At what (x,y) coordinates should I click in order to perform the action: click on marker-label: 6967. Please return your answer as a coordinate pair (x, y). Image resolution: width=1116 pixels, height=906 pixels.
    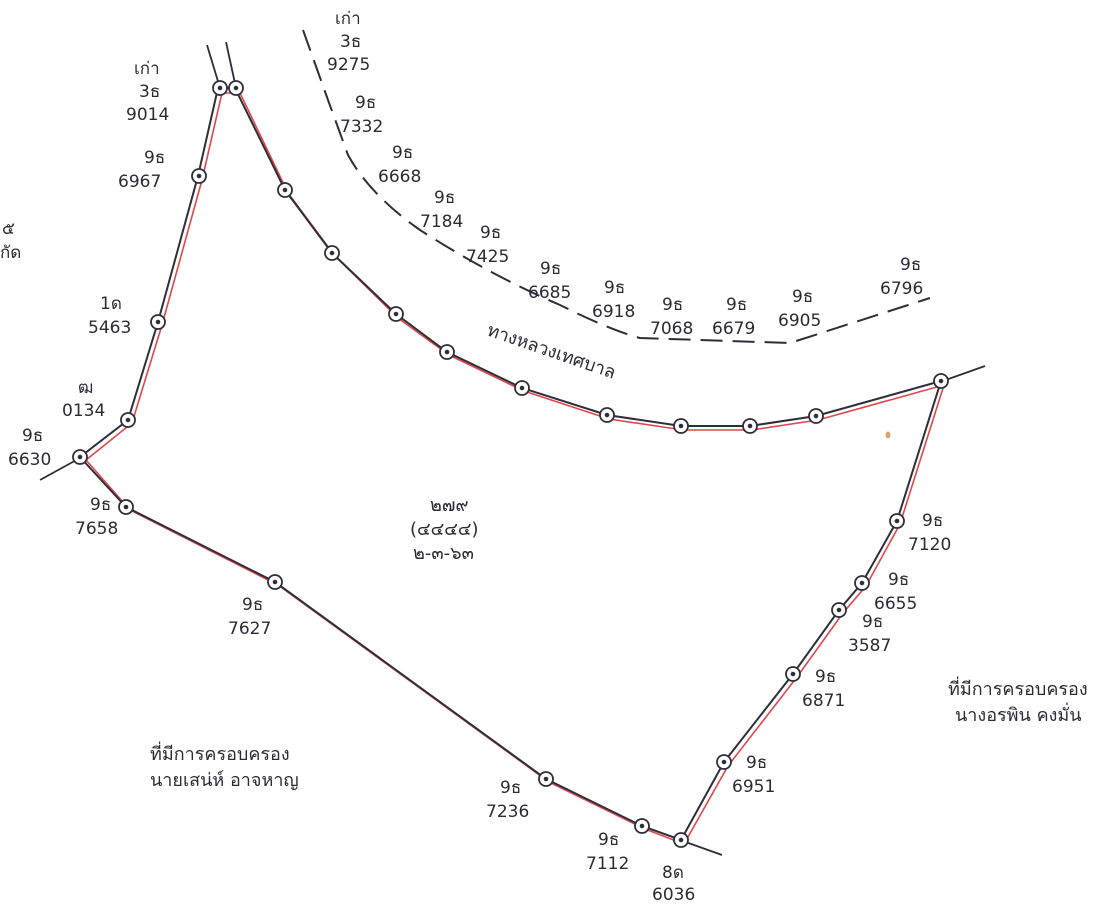
    Looking at the image, I should click on (139, 182).